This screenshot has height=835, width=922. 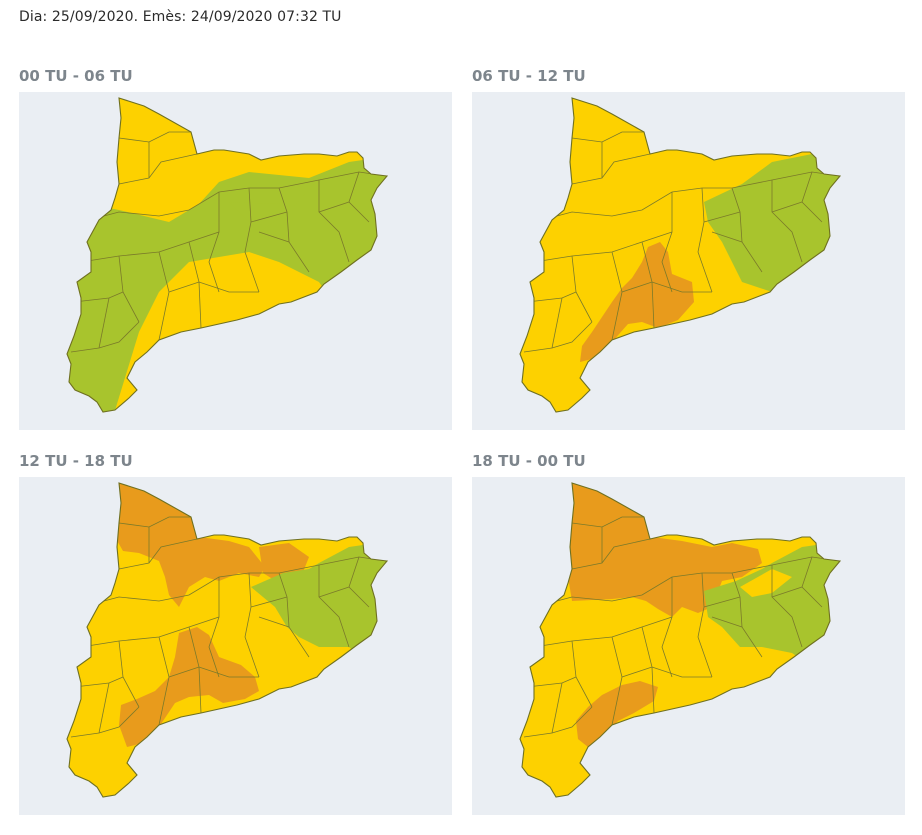 I want to click on panel-title: 12 TU - 18 TU, so click(x=76, y=461).